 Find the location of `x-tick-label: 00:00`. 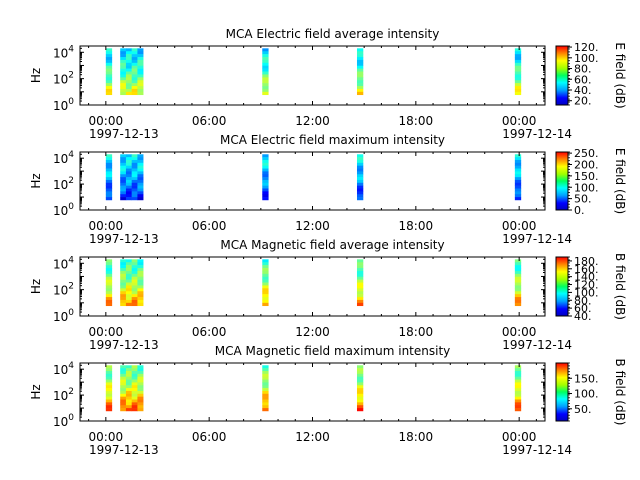

x-tick-label: 00:00 is located at coordinates (519, 121).